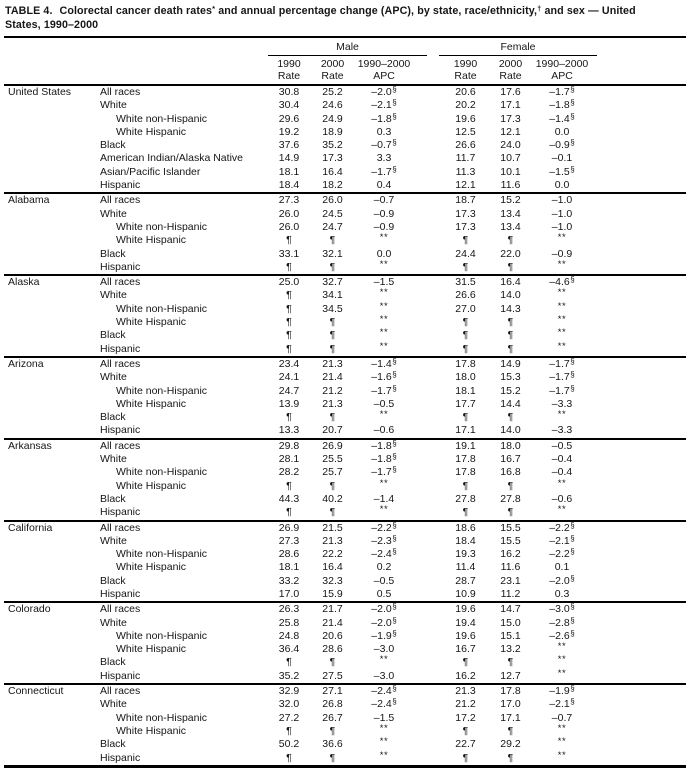 This screenshot has width=690, height=768. What do you see at coordinates (345, 105) in the screenshot?
I see `table-row: White 30.4 24.6 –2.1§ 20.2 17.1 –1.8§` at bounding box center [345, 105].